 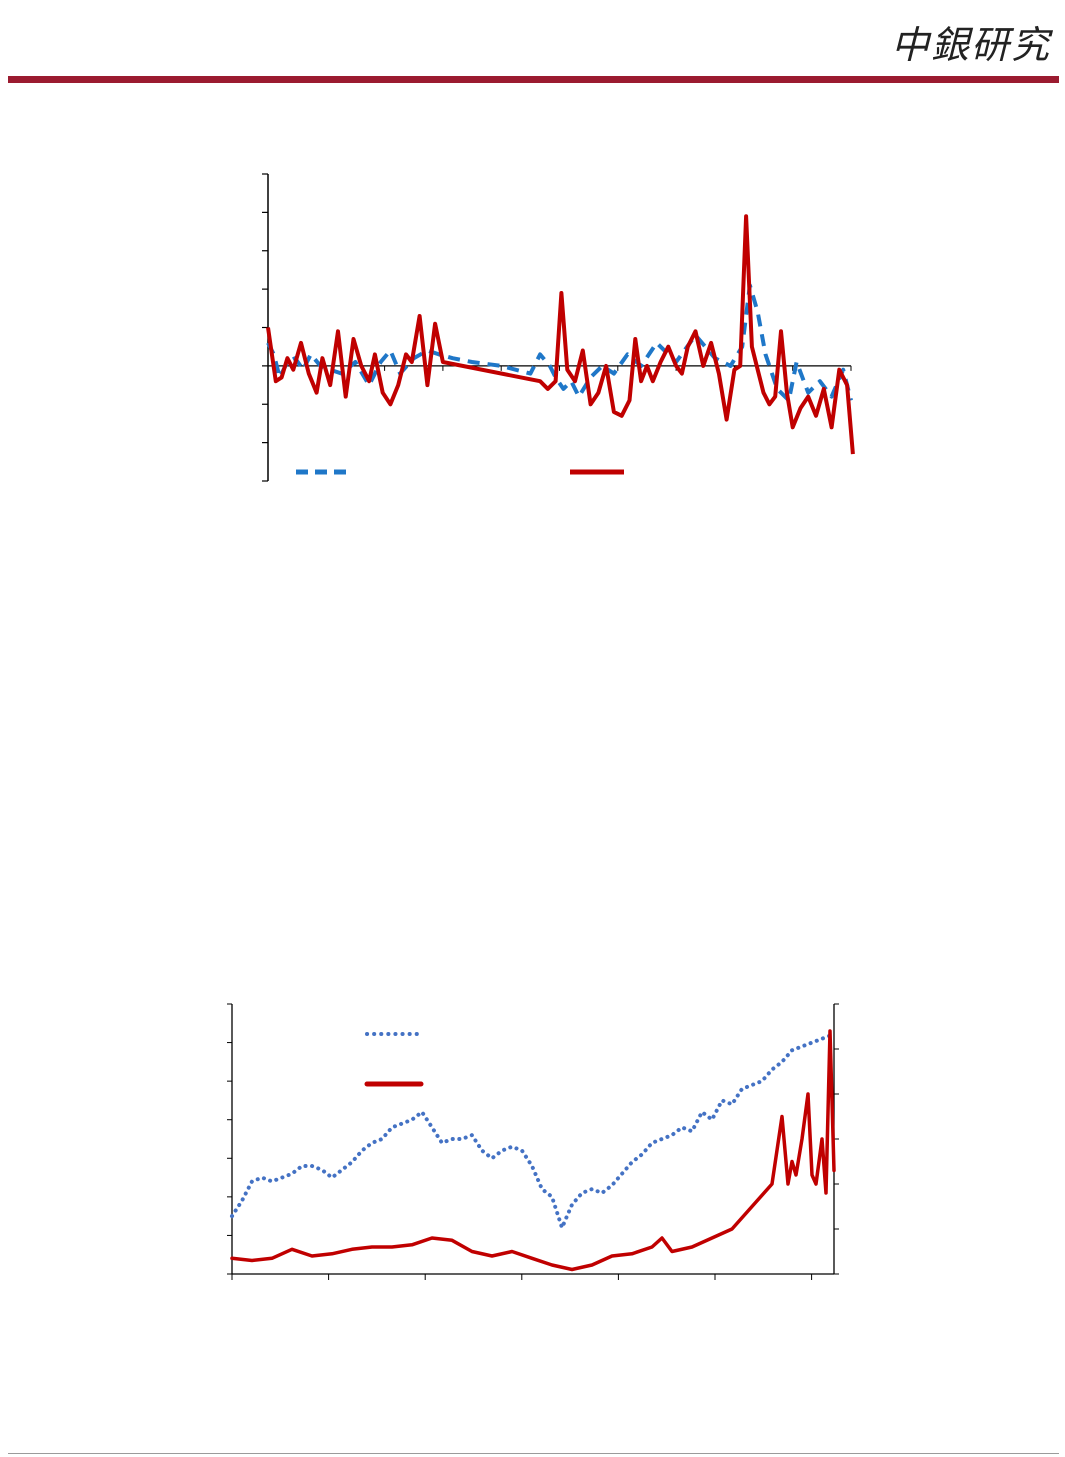 I want to click on footer-rule, so click(x=533, y=1453).